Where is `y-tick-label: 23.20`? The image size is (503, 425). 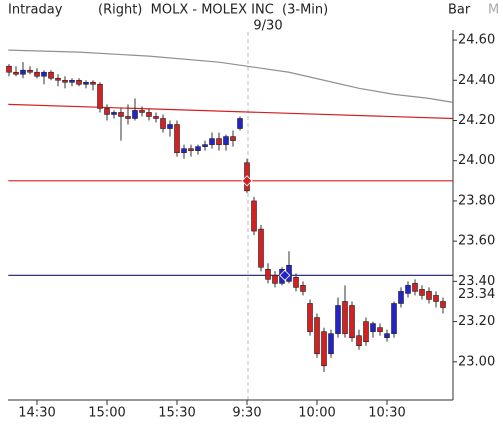 y-tick-label: 23.20 is located at coordinates (476, 321).